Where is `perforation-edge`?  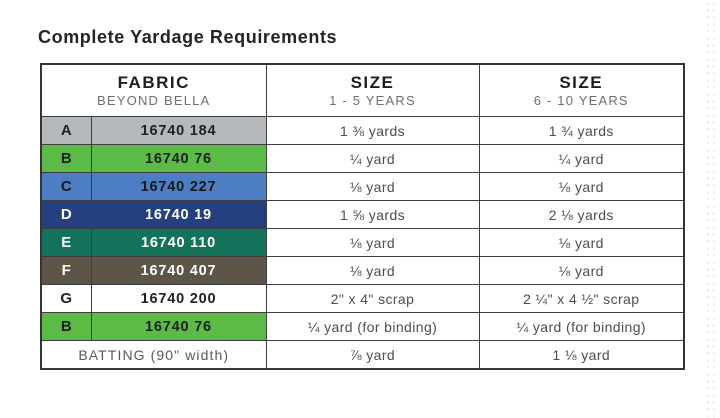 perforation-edge is located at coordinates (711, 209).